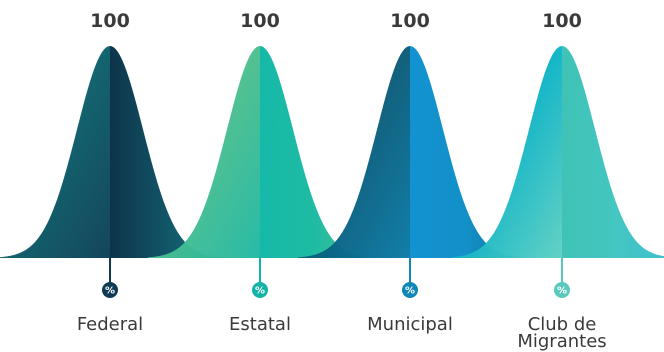  I want to click on curve-right-estatal, so click(316, 152).